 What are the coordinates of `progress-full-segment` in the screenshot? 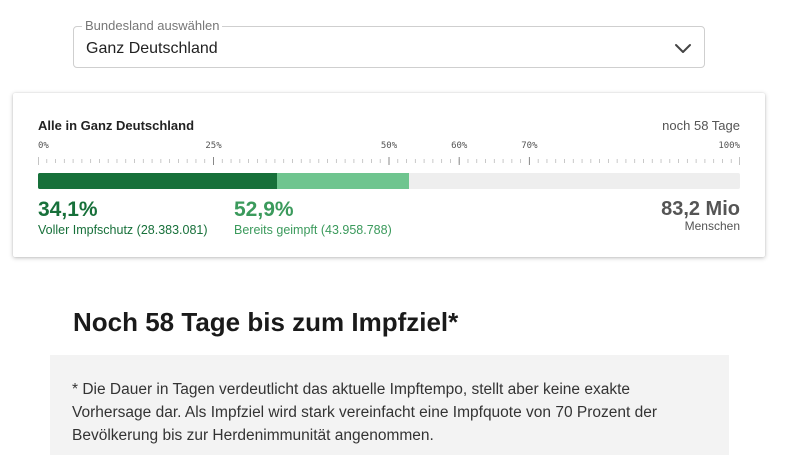 It's located at (158, 181).